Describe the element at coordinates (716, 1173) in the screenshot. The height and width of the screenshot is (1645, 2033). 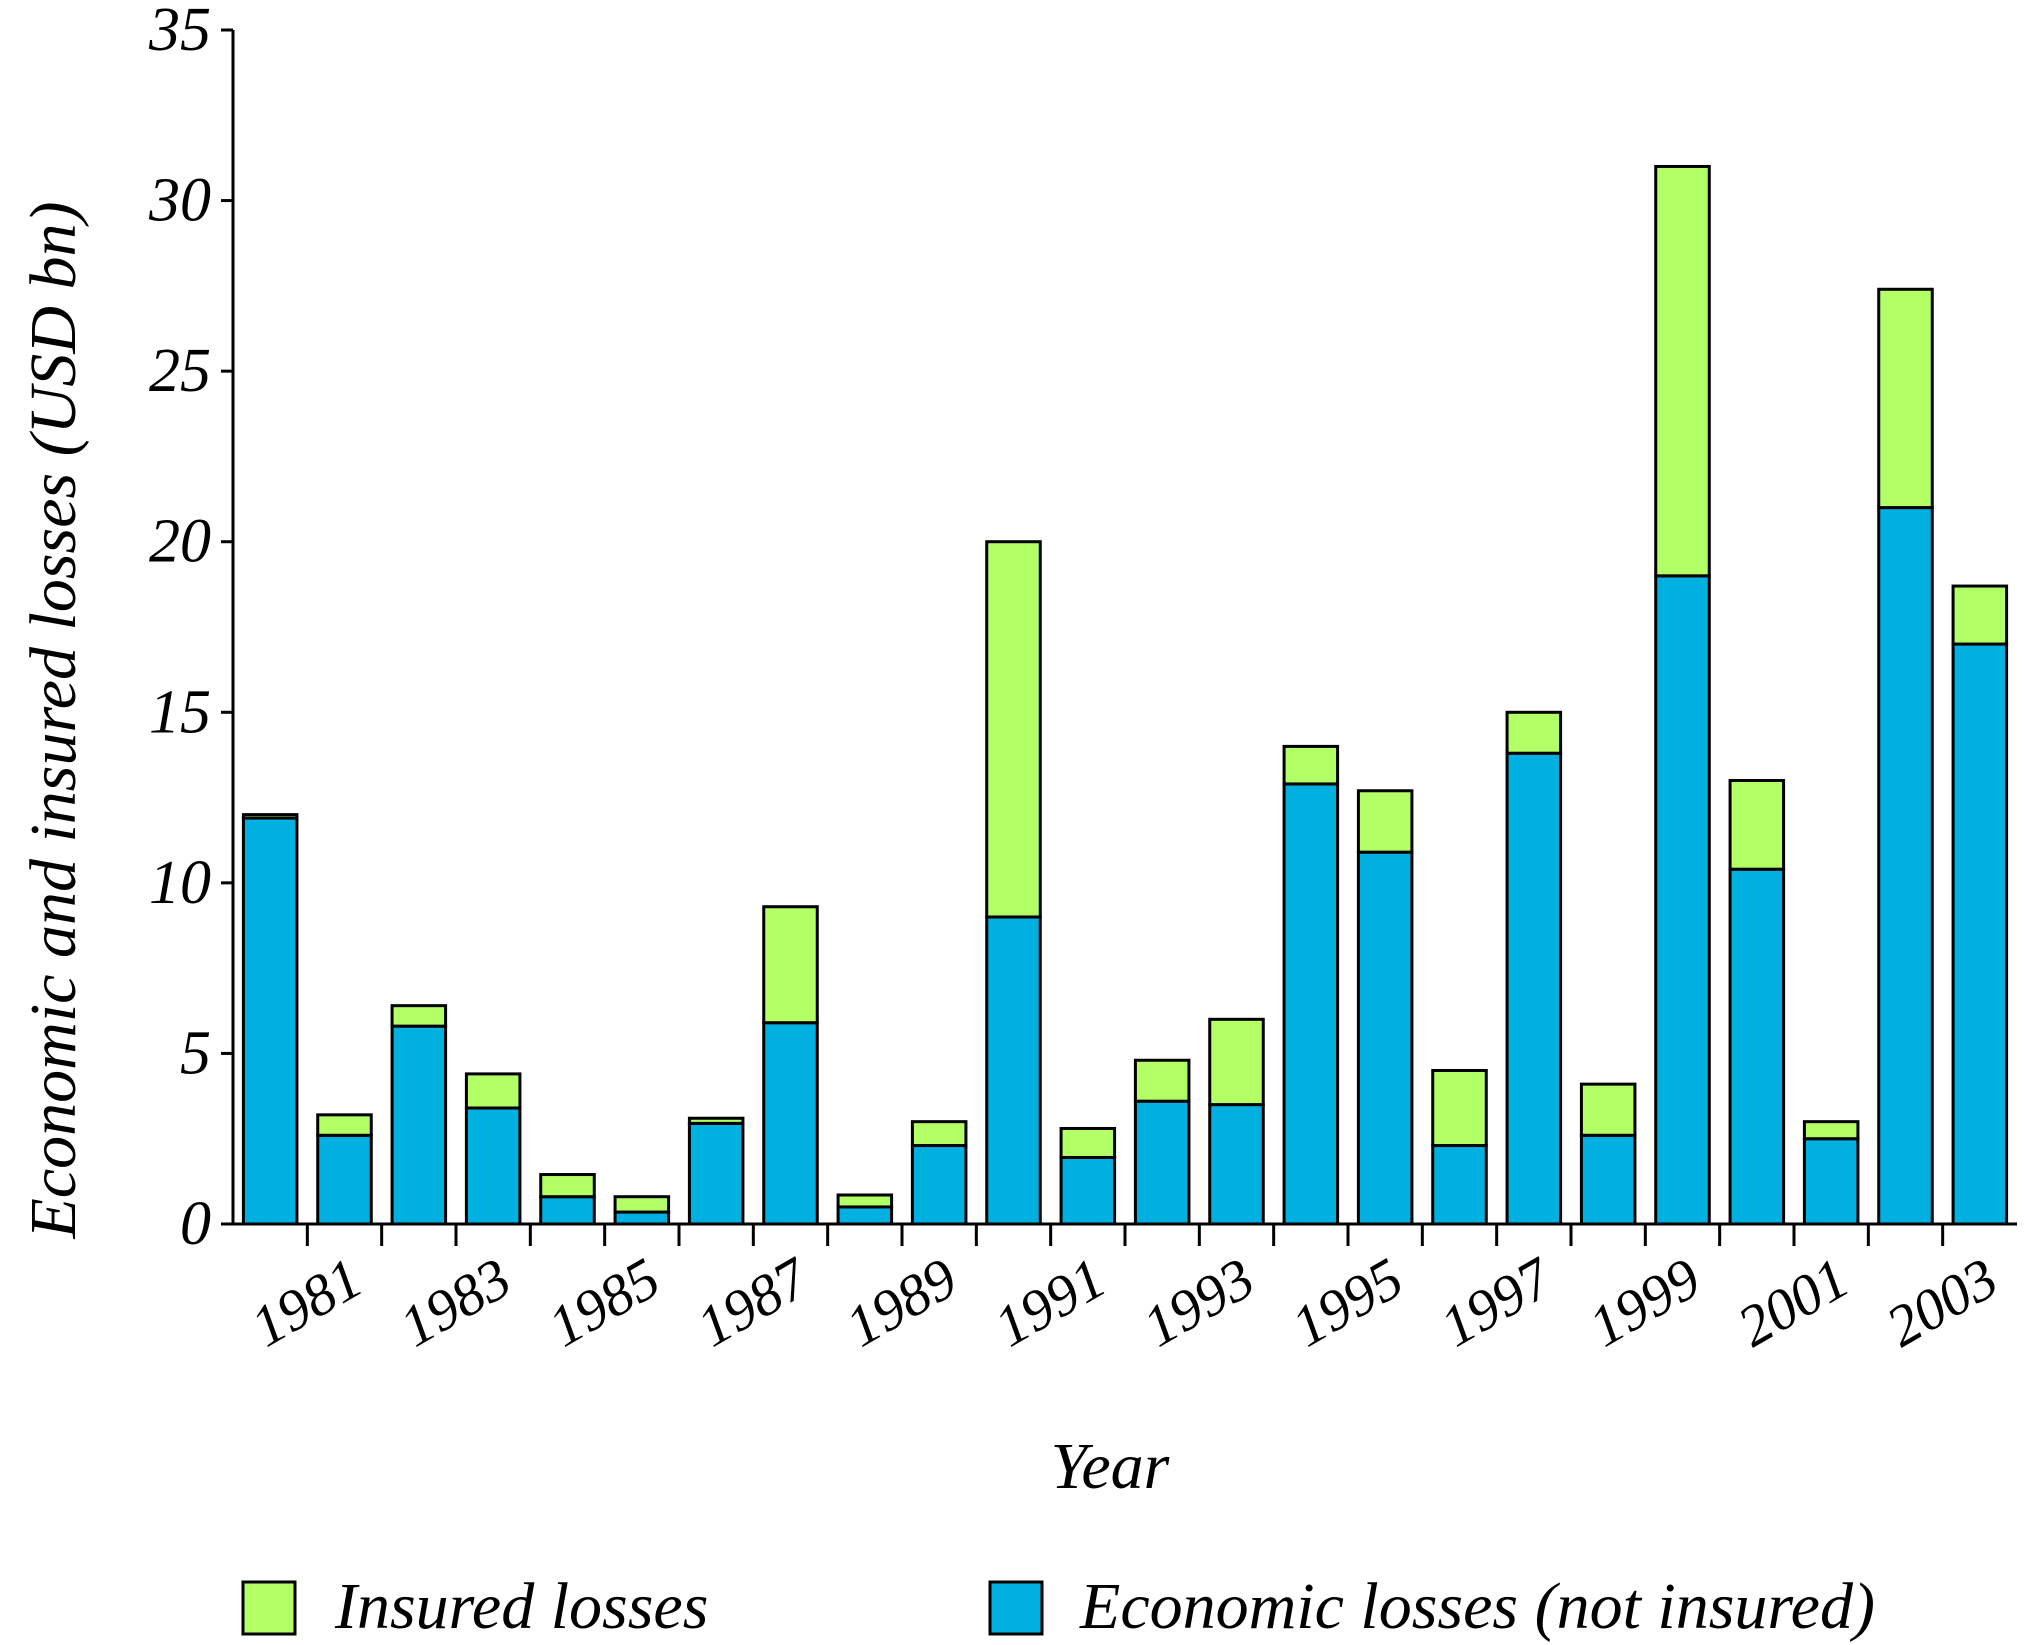
I see `bar-economic-1986` at that location.